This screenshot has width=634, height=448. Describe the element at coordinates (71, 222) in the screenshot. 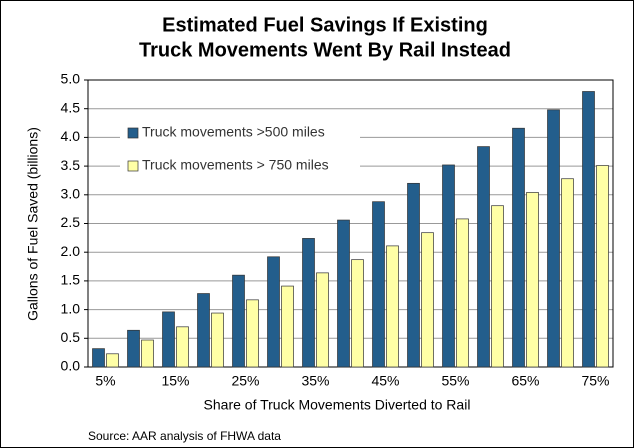

I see `y-tick-label: 2.5` at that location.